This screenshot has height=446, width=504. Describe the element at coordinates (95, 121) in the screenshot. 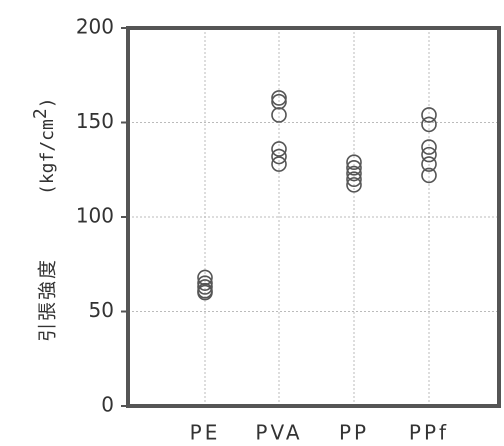

I see `y-tick-label-3: 150` at that location.